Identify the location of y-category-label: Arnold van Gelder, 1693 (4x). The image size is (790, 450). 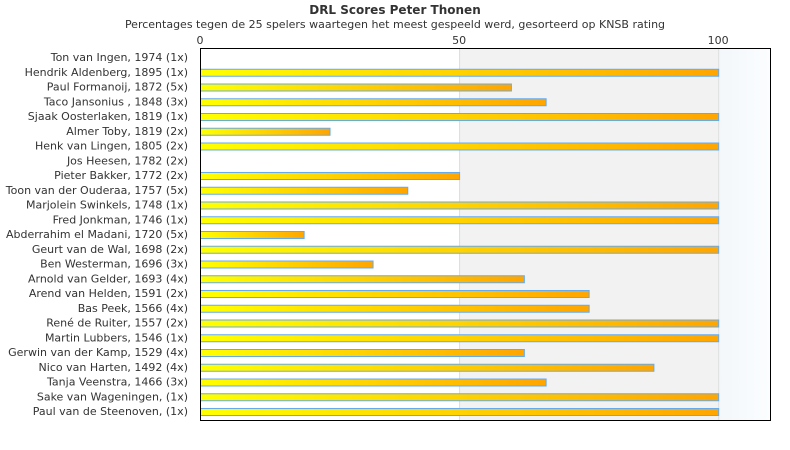
(108, 278).